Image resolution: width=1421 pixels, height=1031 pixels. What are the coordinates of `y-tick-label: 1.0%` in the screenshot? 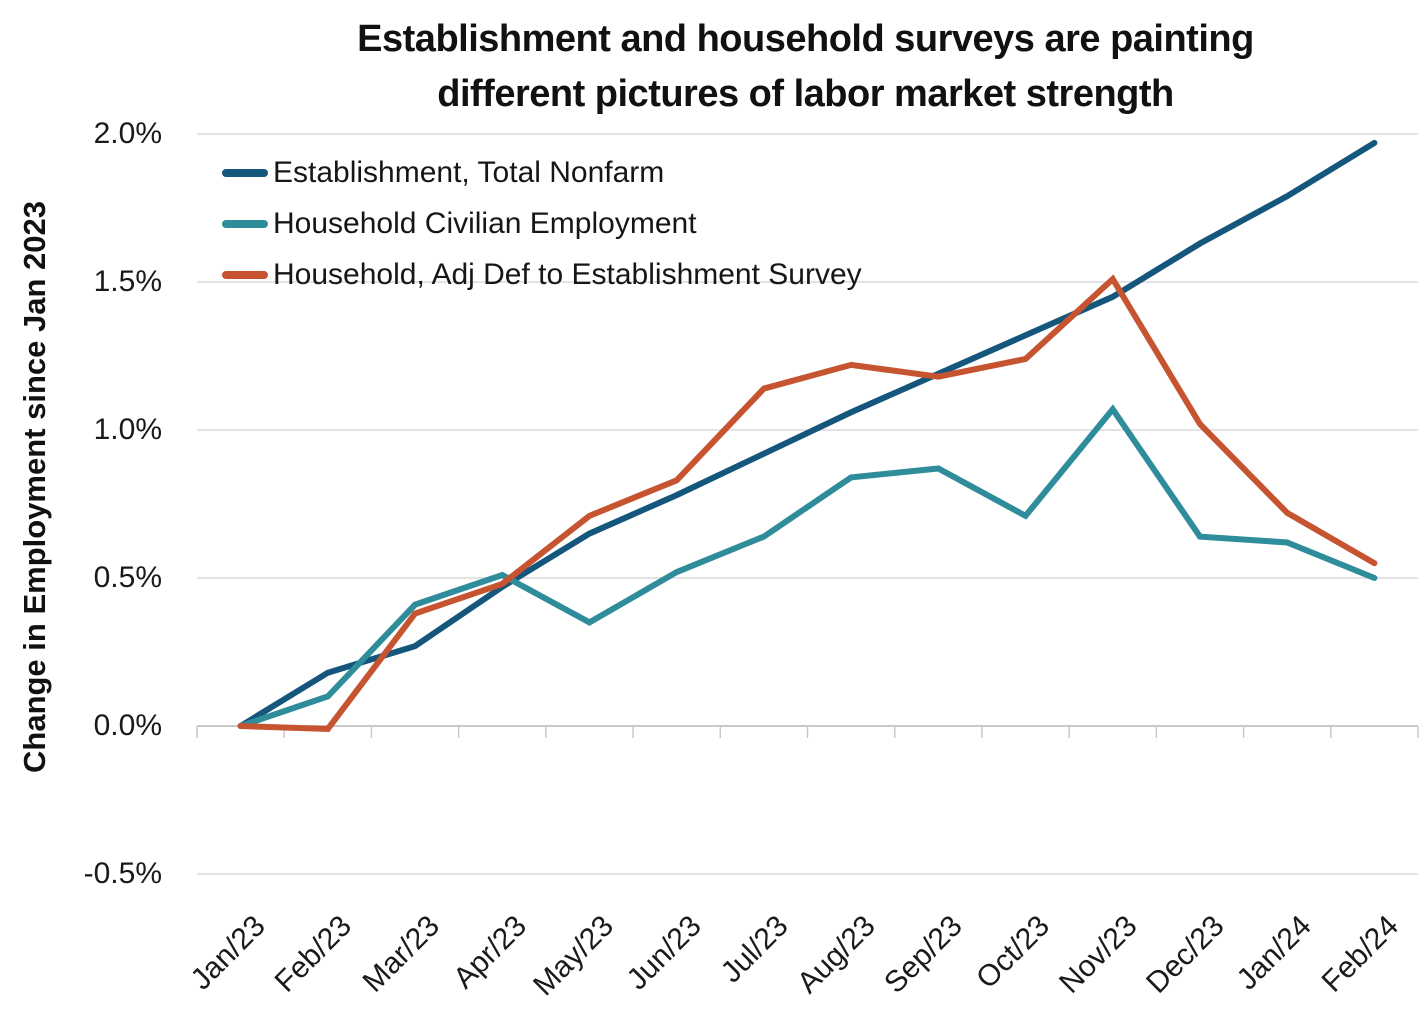 It's located at (127, 429).